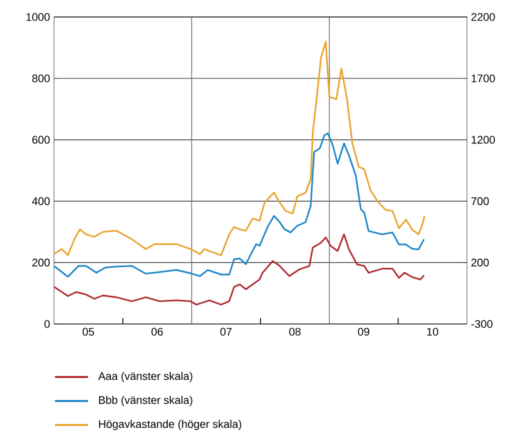  What do you see at coordinates (364, 332) in the screenshot?
I see `x-tick-label: 09` at bounding box center [364, 332].